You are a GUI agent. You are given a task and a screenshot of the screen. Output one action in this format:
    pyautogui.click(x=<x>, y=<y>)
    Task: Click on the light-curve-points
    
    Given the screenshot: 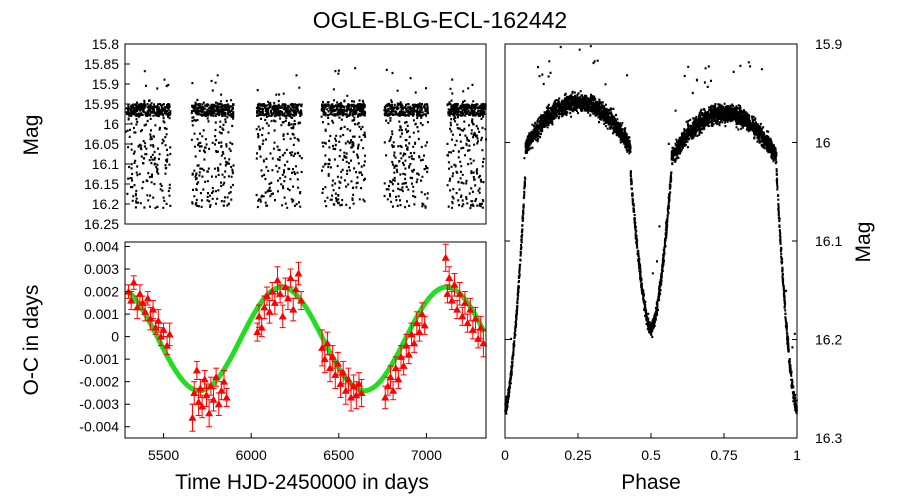 What is the action you would take?
    pyautogui.click(x=306, y=138)
    